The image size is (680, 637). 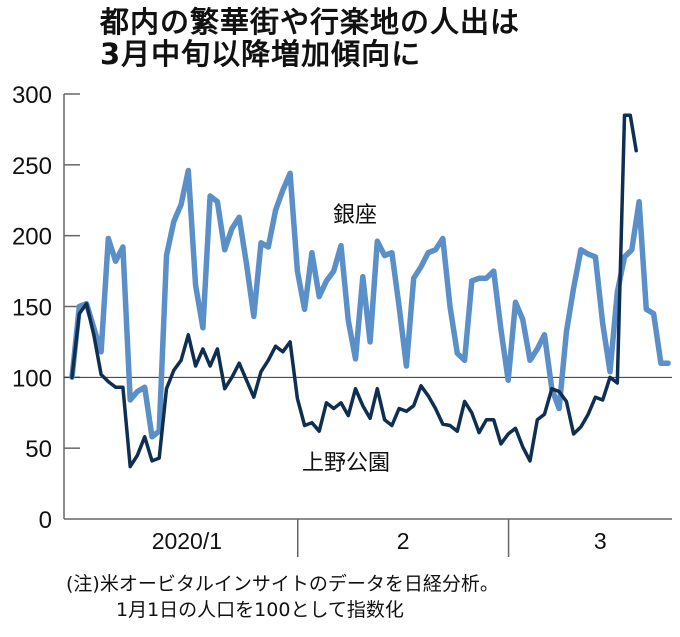 I want to click on y-tick-label: 250, so click(x=32, y=166).